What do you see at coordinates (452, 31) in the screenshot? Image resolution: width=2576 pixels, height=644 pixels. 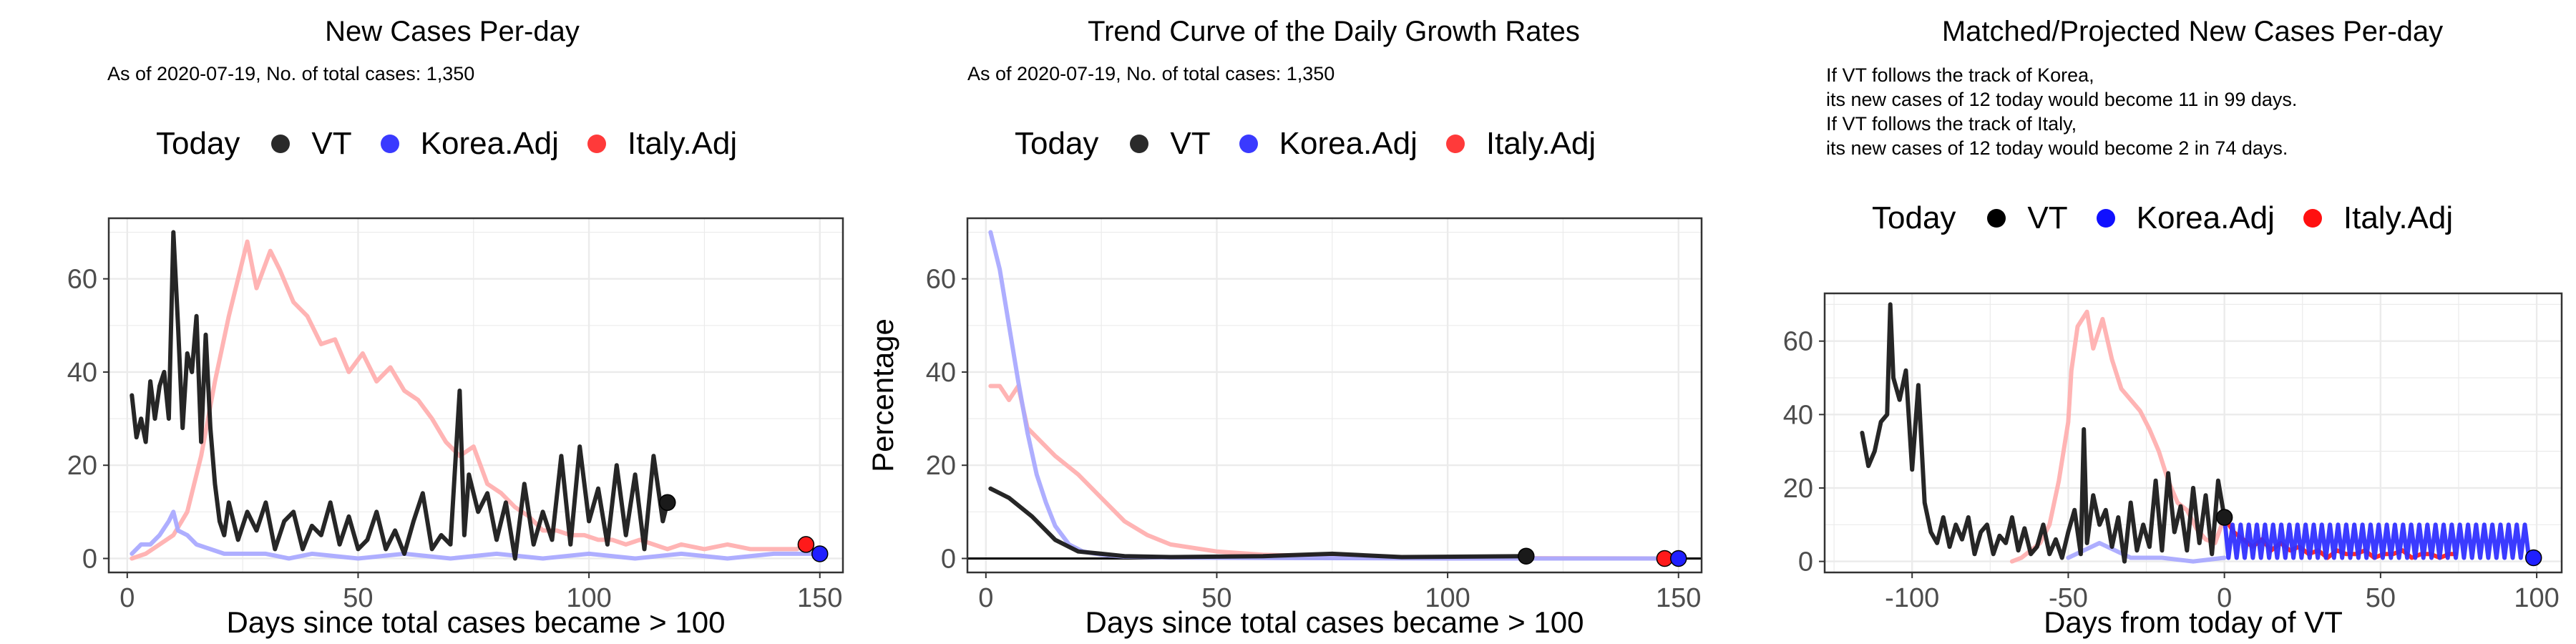 I see `chart-title: New Cases Per-day` at bounding box center [452, 31].